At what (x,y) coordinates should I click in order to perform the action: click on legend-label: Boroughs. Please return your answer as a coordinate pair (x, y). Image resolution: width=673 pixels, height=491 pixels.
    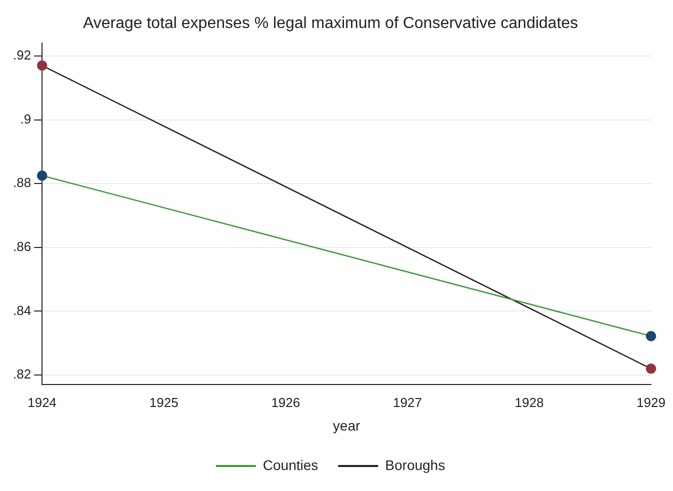
    Looking at the image, I should click on (415, 464).